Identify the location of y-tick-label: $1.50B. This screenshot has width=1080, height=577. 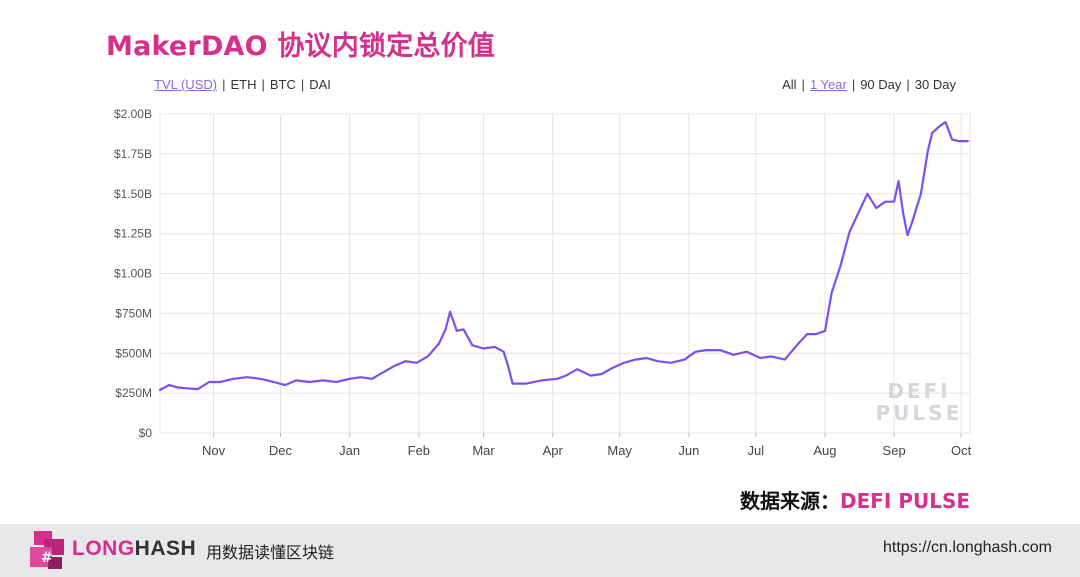
(133, 194).